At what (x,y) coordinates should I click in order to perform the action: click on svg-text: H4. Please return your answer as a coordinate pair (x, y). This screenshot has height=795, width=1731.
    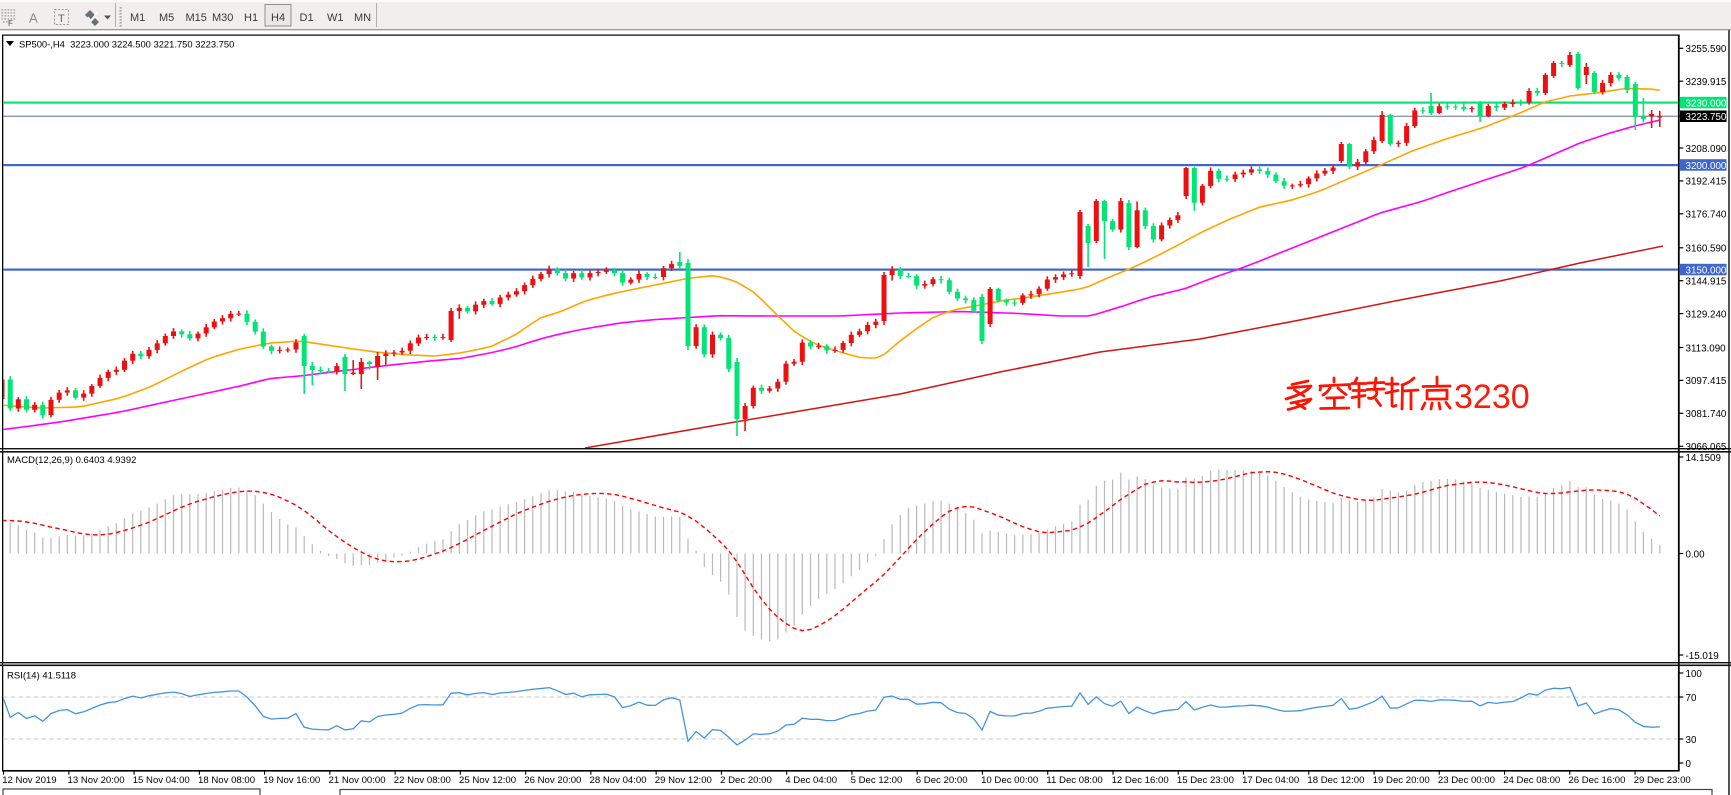
    Looking at the image, I should click on (278, 18).